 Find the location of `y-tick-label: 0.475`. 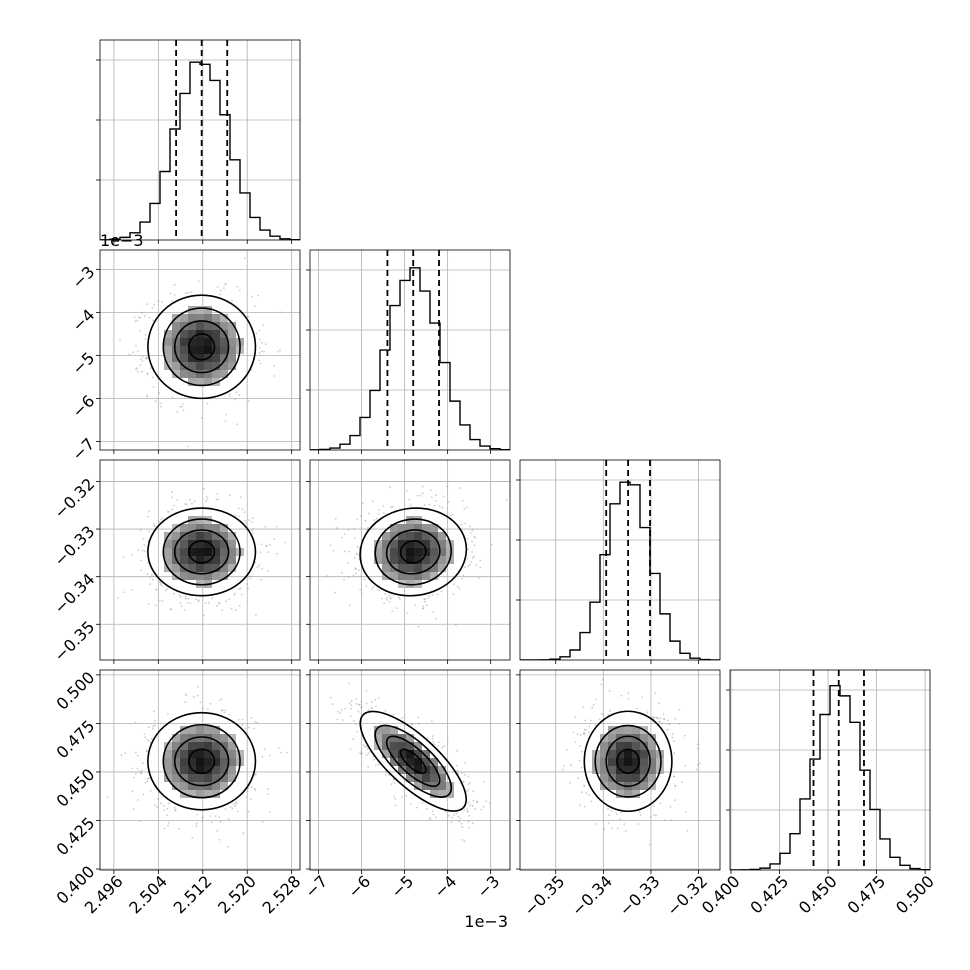

y-tick-label: 0.475 is located at coordinates (76, 739).